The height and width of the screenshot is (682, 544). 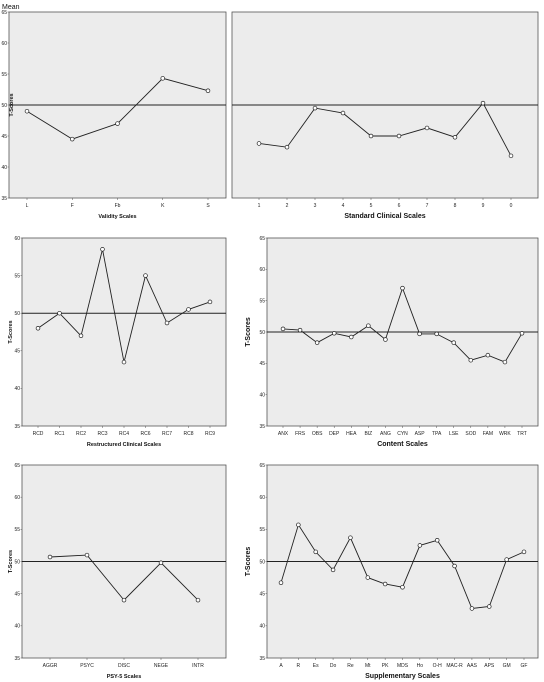 What do you see at coordinates (385, 129) in the screenshot?
I see `series-line` at bounding box center [385, 129].